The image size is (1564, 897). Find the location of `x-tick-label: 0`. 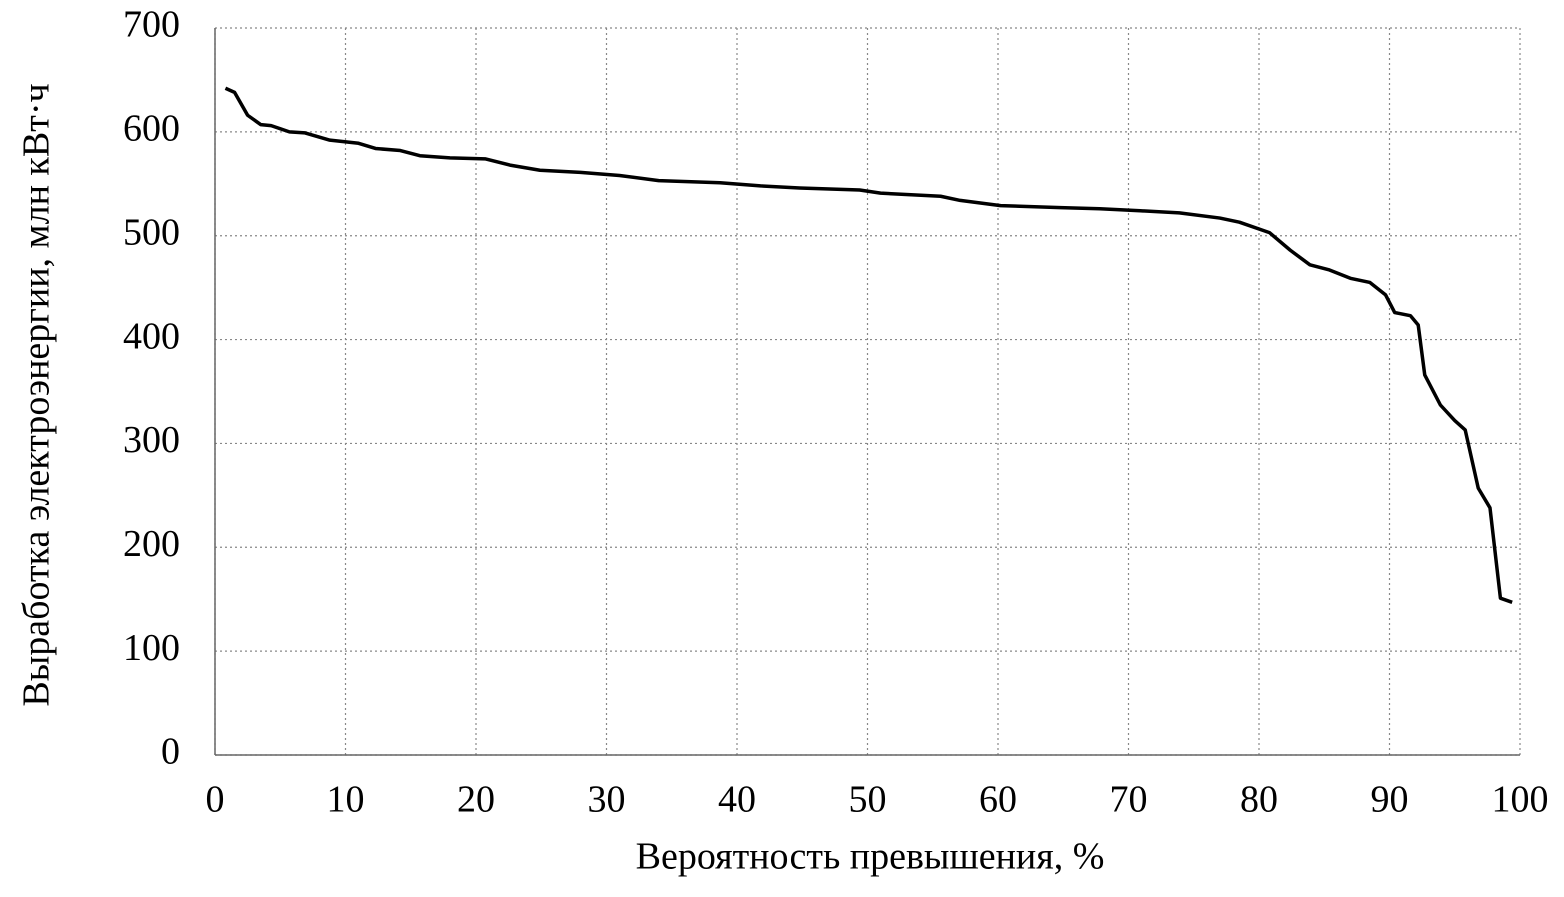

x-tick-label: 0 is located at coordinates (215, 800).